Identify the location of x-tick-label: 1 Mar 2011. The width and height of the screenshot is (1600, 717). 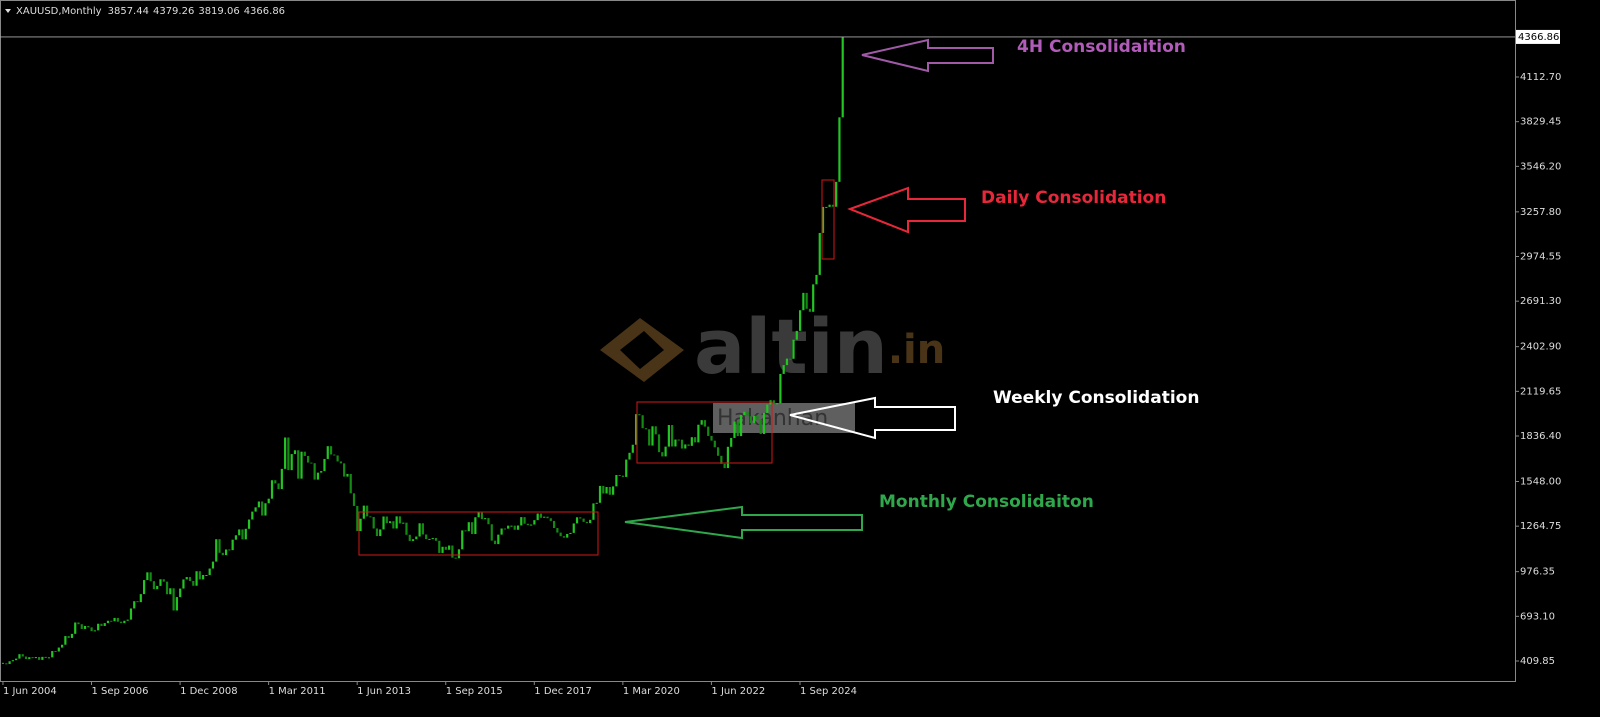
(297, 691).